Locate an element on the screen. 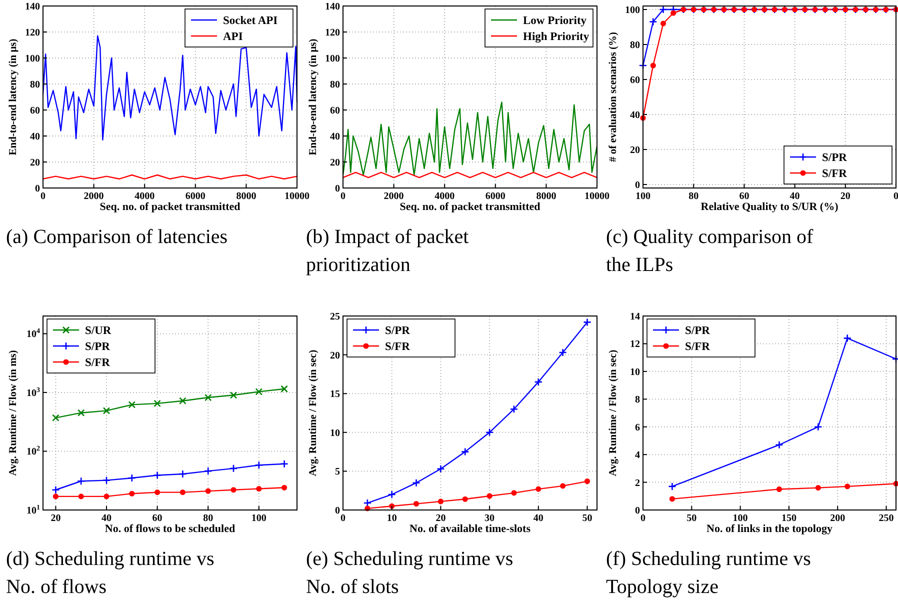 The width and height of the screenshot is (898, 610). legend-label: Low Priority is located at coordinates (555, 21).